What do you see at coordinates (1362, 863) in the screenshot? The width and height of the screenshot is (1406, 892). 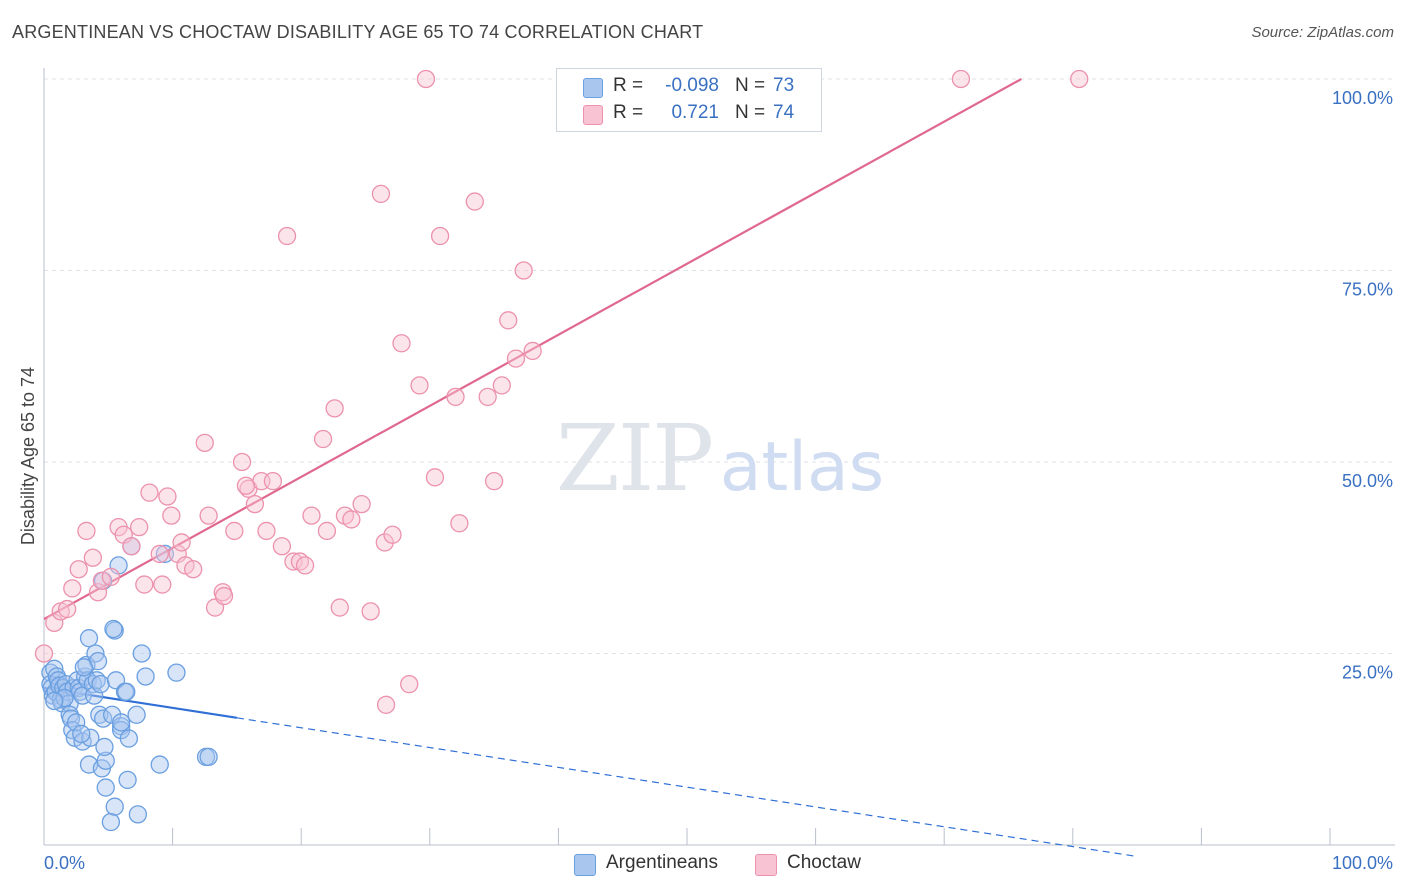 I see `x-tick-label: 100.0%` at bounding box center [1362, 863].